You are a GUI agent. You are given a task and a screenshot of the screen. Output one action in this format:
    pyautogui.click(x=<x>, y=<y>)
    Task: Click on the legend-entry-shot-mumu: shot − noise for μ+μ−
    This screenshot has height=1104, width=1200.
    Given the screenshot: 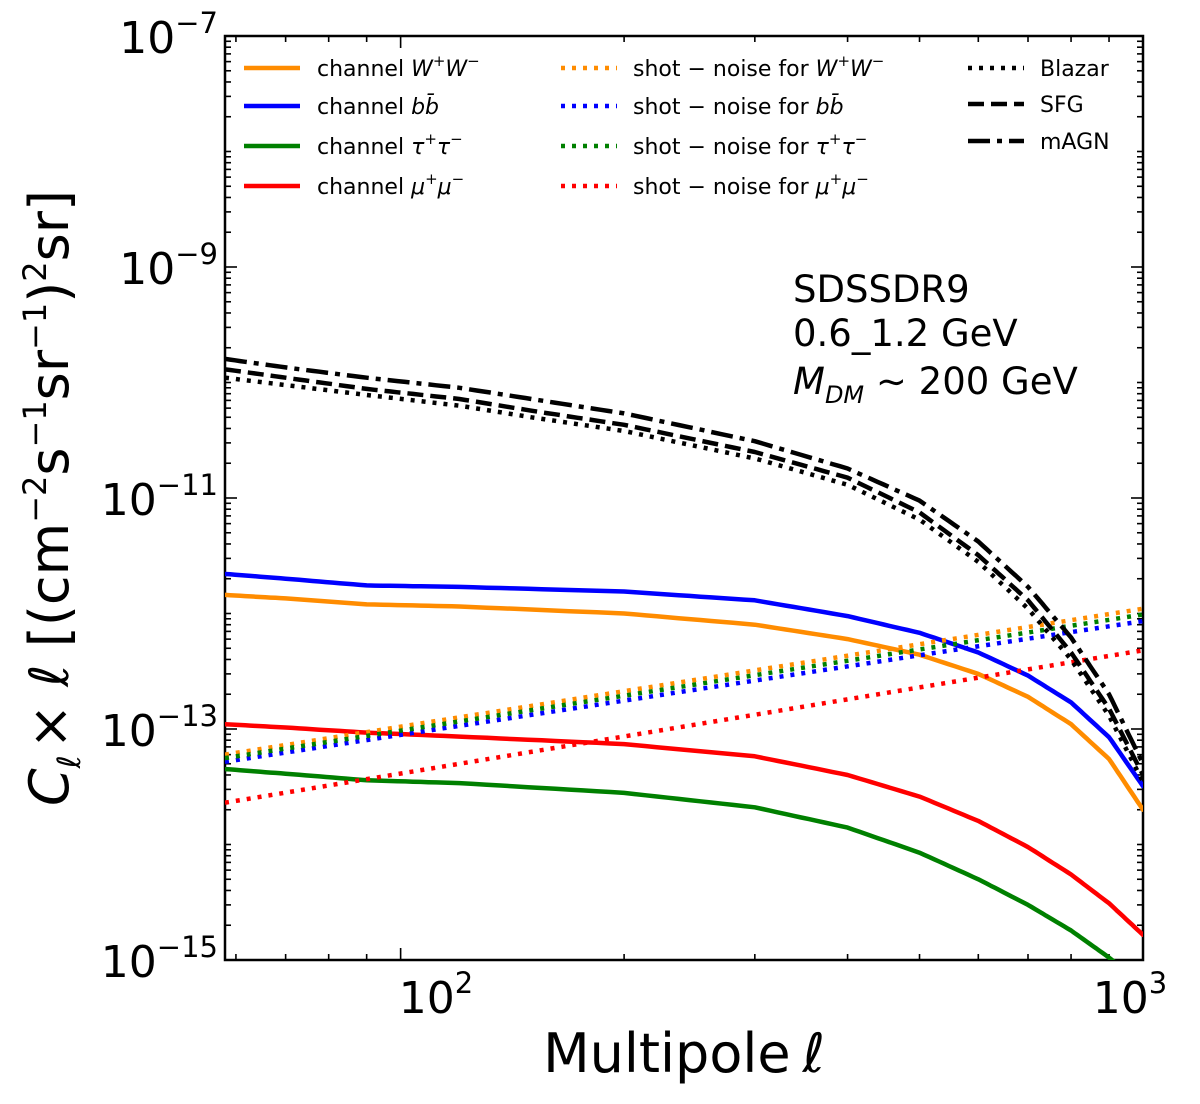 What is the action you would take?
    pyautogui.click(x=715, y=185)
    